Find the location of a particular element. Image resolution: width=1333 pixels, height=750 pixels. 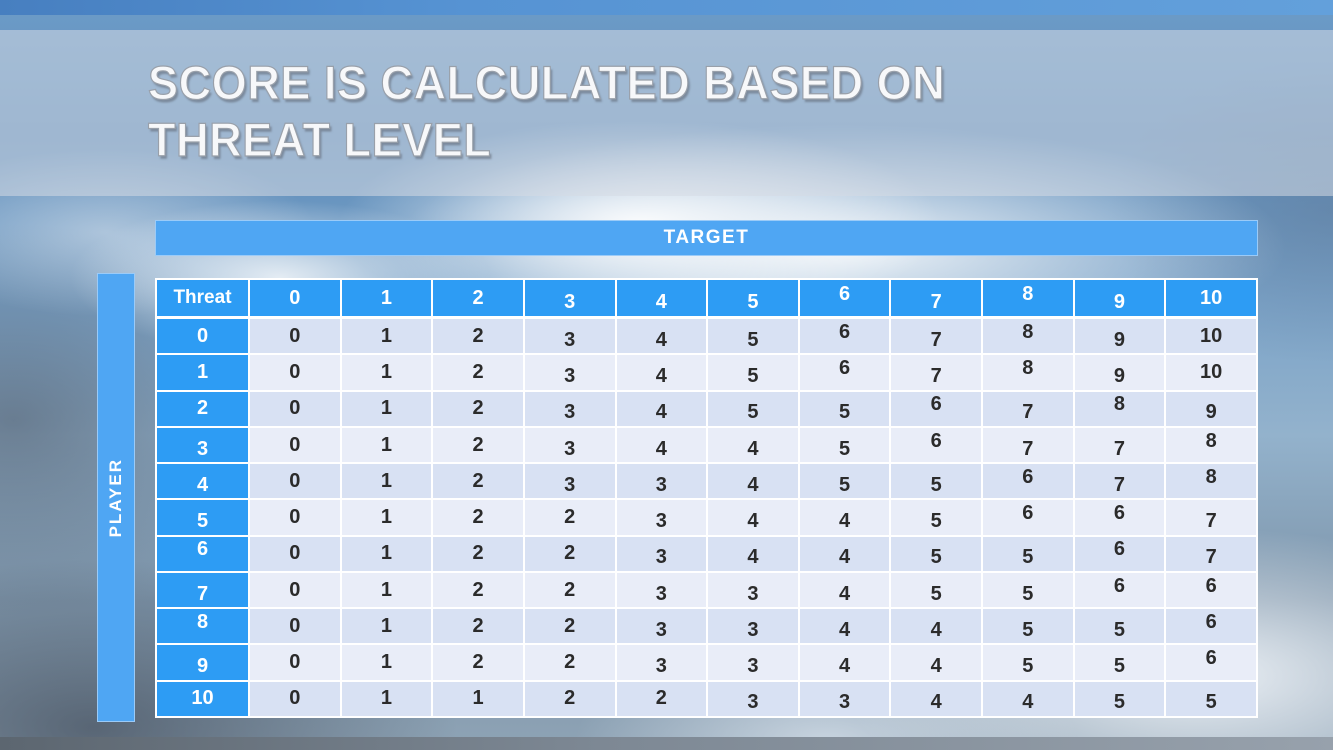

player-row-header: 4 is located at coordinates (202, 481).